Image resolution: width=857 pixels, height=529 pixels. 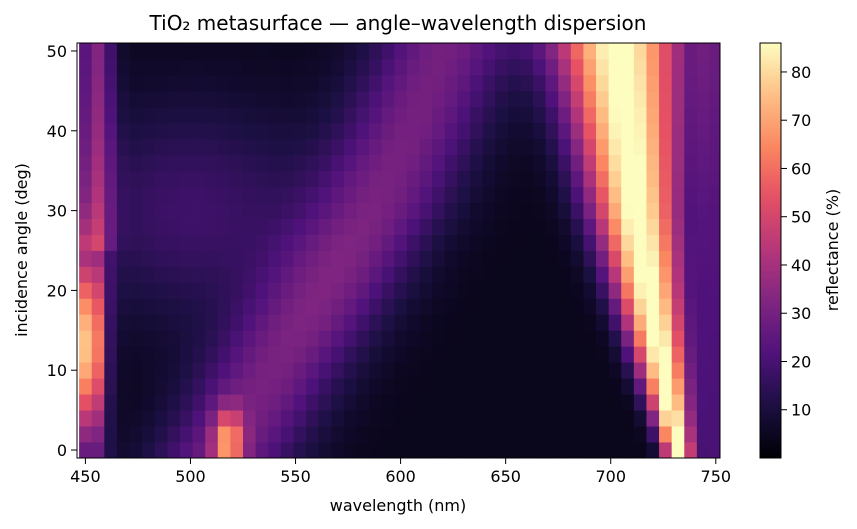 What do you see at coordinates (398, 505) in the screenshot?
I see `x-axis-label: wavelength (nm)` at bounding box center [398, 505].